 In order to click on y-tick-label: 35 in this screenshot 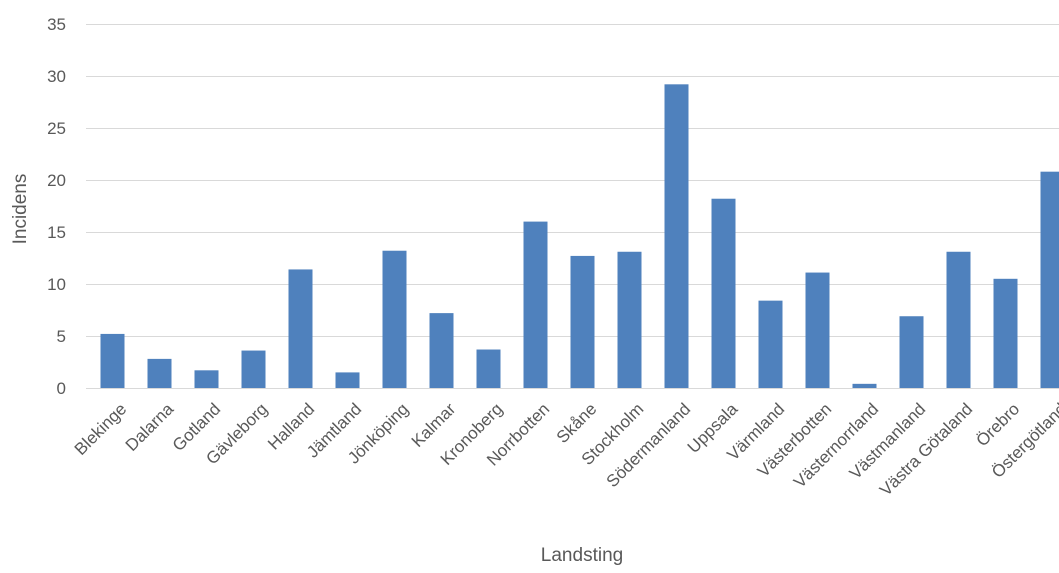, I will do `click(56, 24)`.